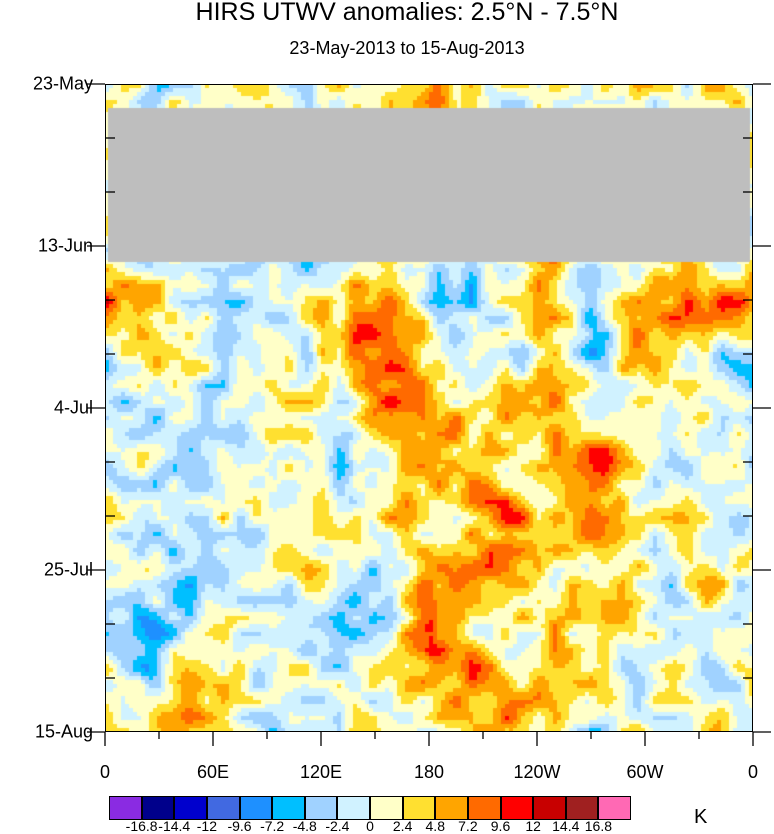  I want to click on colorbar-label: -2.4, so click(337, 826).